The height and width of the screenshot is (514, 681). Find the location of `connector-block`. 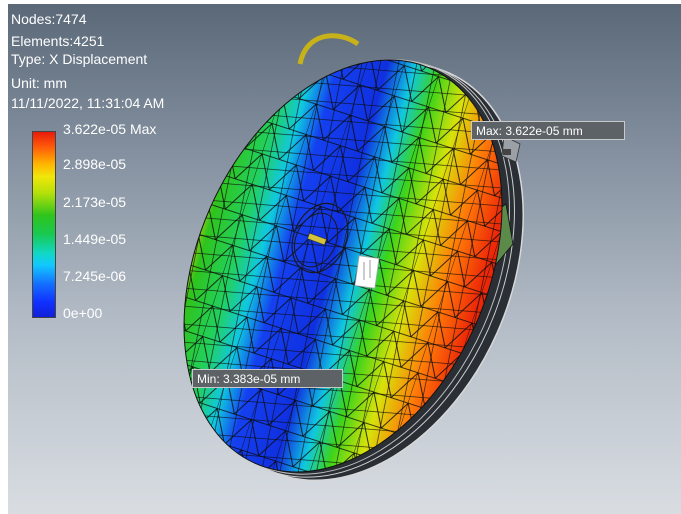

connector-block is located at coordinates (367, 272).